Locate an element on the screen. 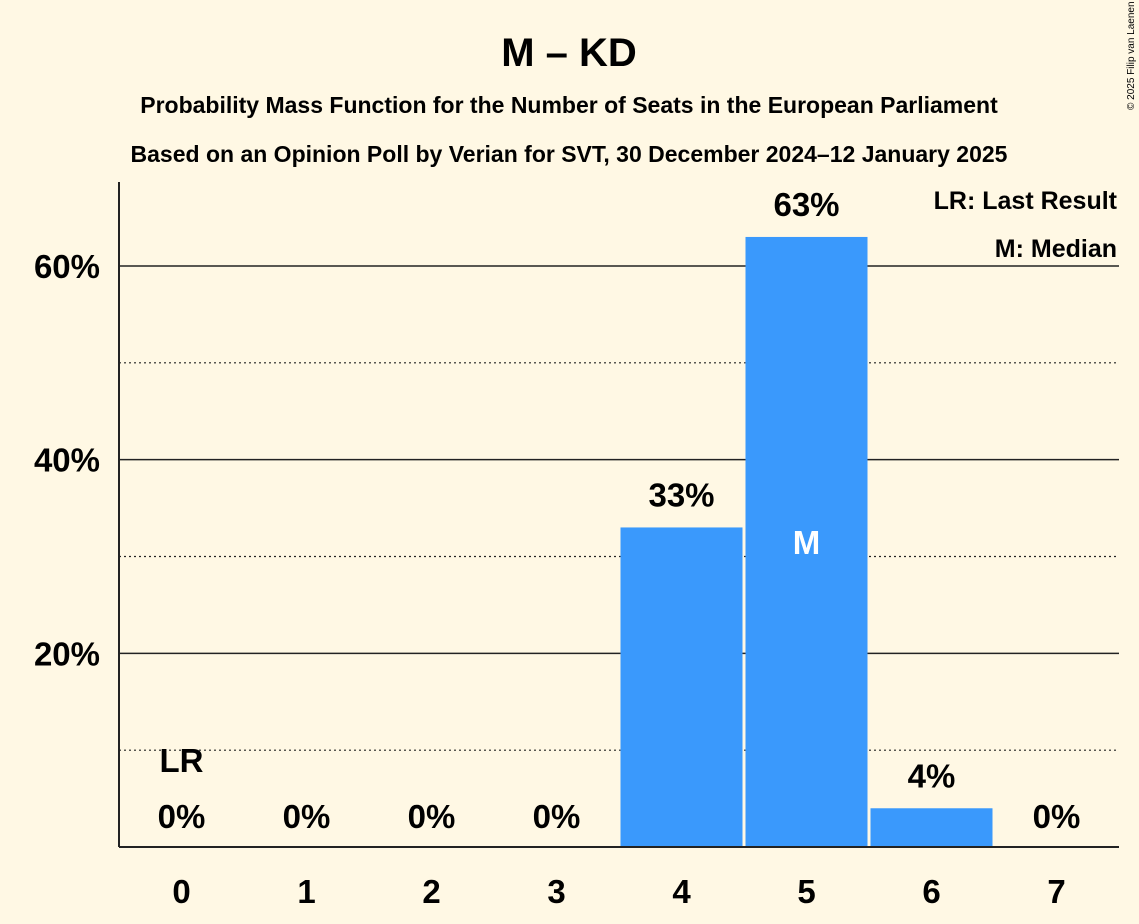 Image resolution: width=1139 pixels, height=924 pixels. x-tick-label: 1 is located at coordinates (306, 891).